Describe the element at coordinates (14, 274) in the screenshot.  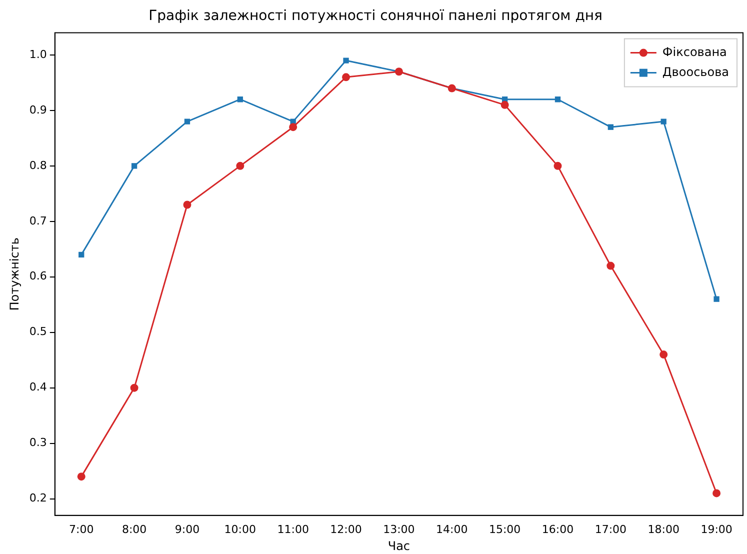
I see `y-axis-title: Потужність` at that location.